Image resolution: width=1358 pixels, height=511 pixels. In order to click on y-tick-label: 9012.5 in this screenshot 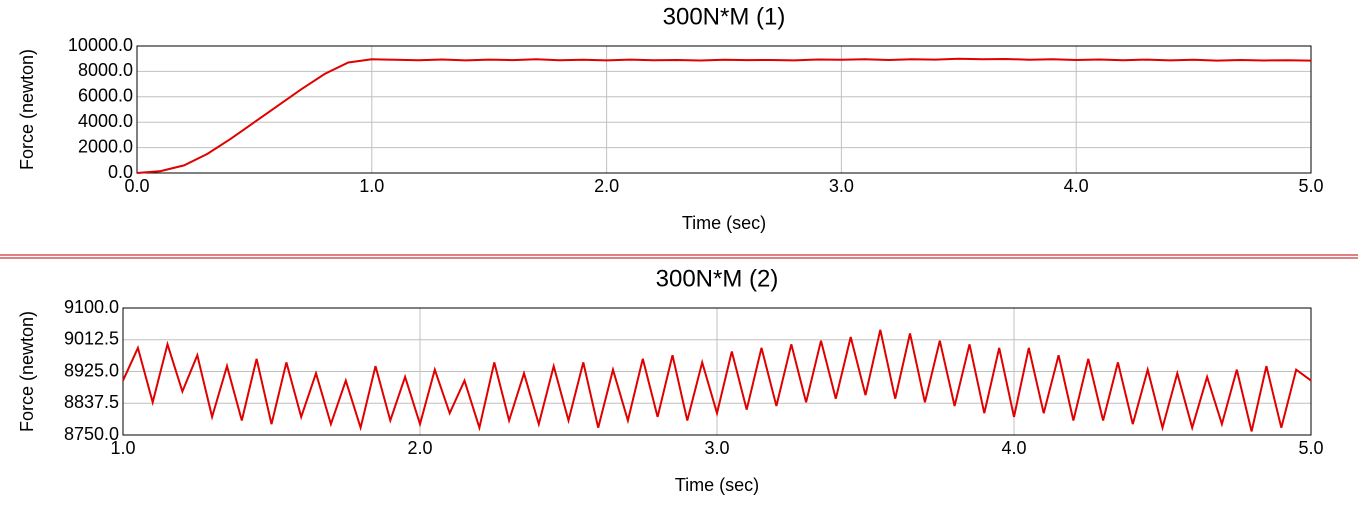, I will do `click(91, 339)`.